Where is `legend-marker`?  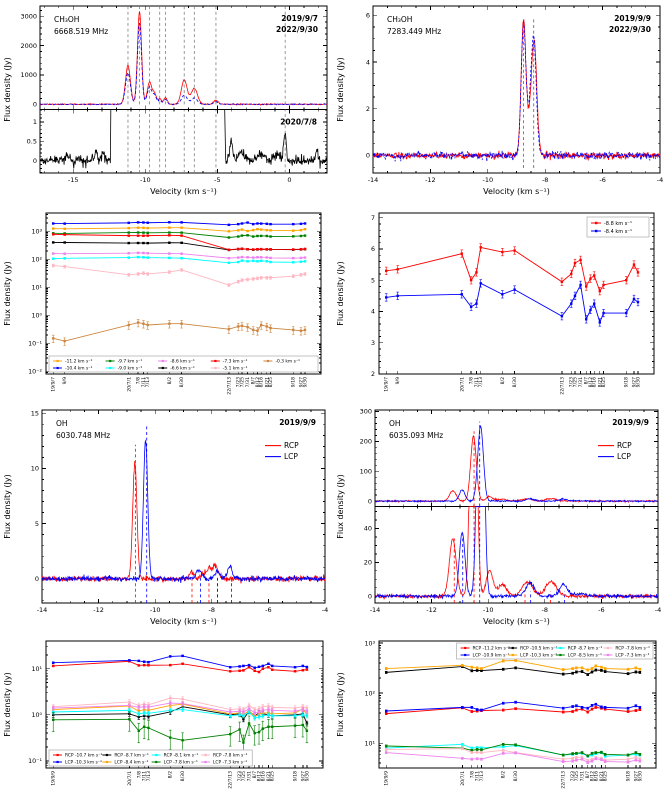 legend-marker is located at coordinates (465, 648).